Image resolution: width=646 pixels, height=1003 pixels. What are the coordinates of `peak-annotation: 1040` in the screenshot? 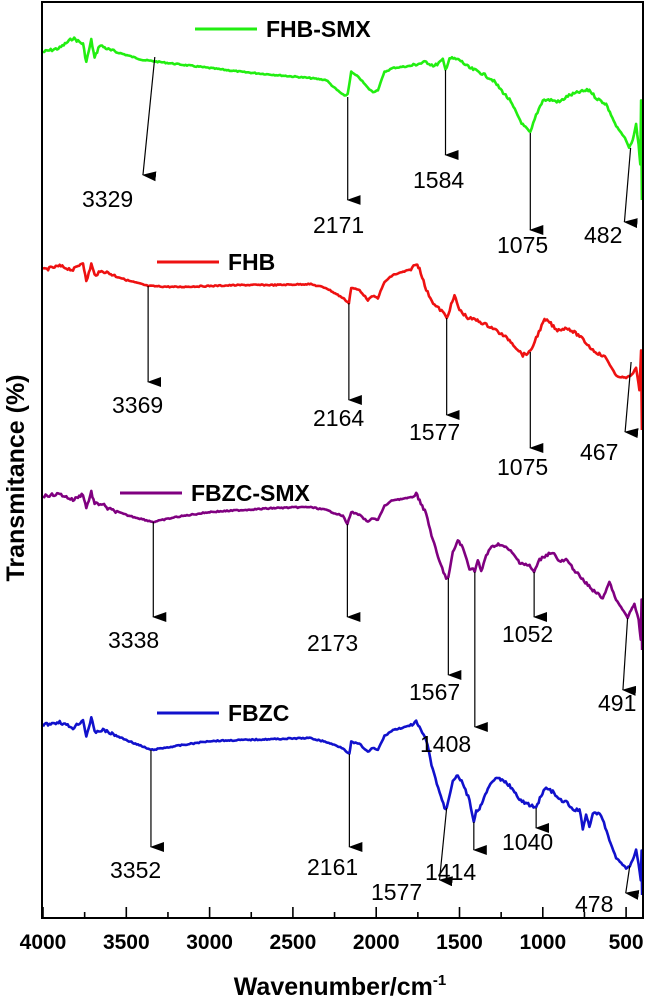 It's located at (527, 831).